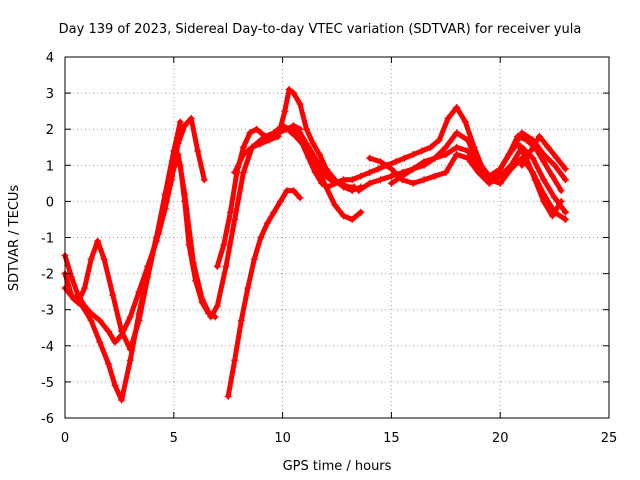  What do you see at coordinates (50, 166) in the screenshot?
I see `y-tick-label: 1` at bounding box center [50, 166].